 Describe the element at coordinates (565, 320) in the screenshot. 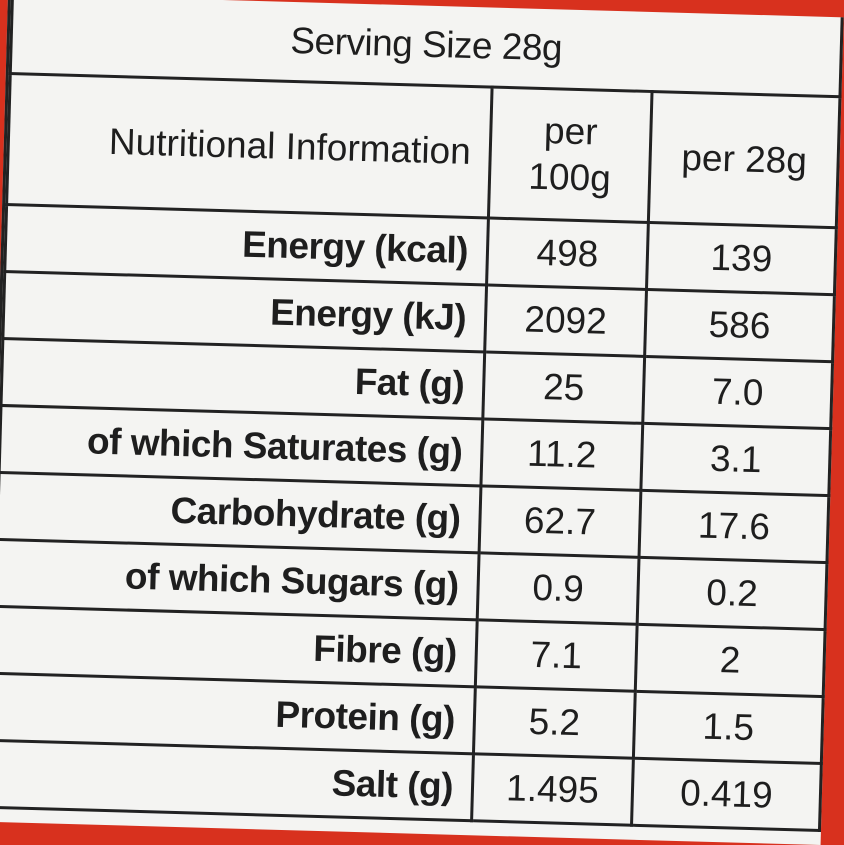

I see `value-per-100g: 2092` at that location.